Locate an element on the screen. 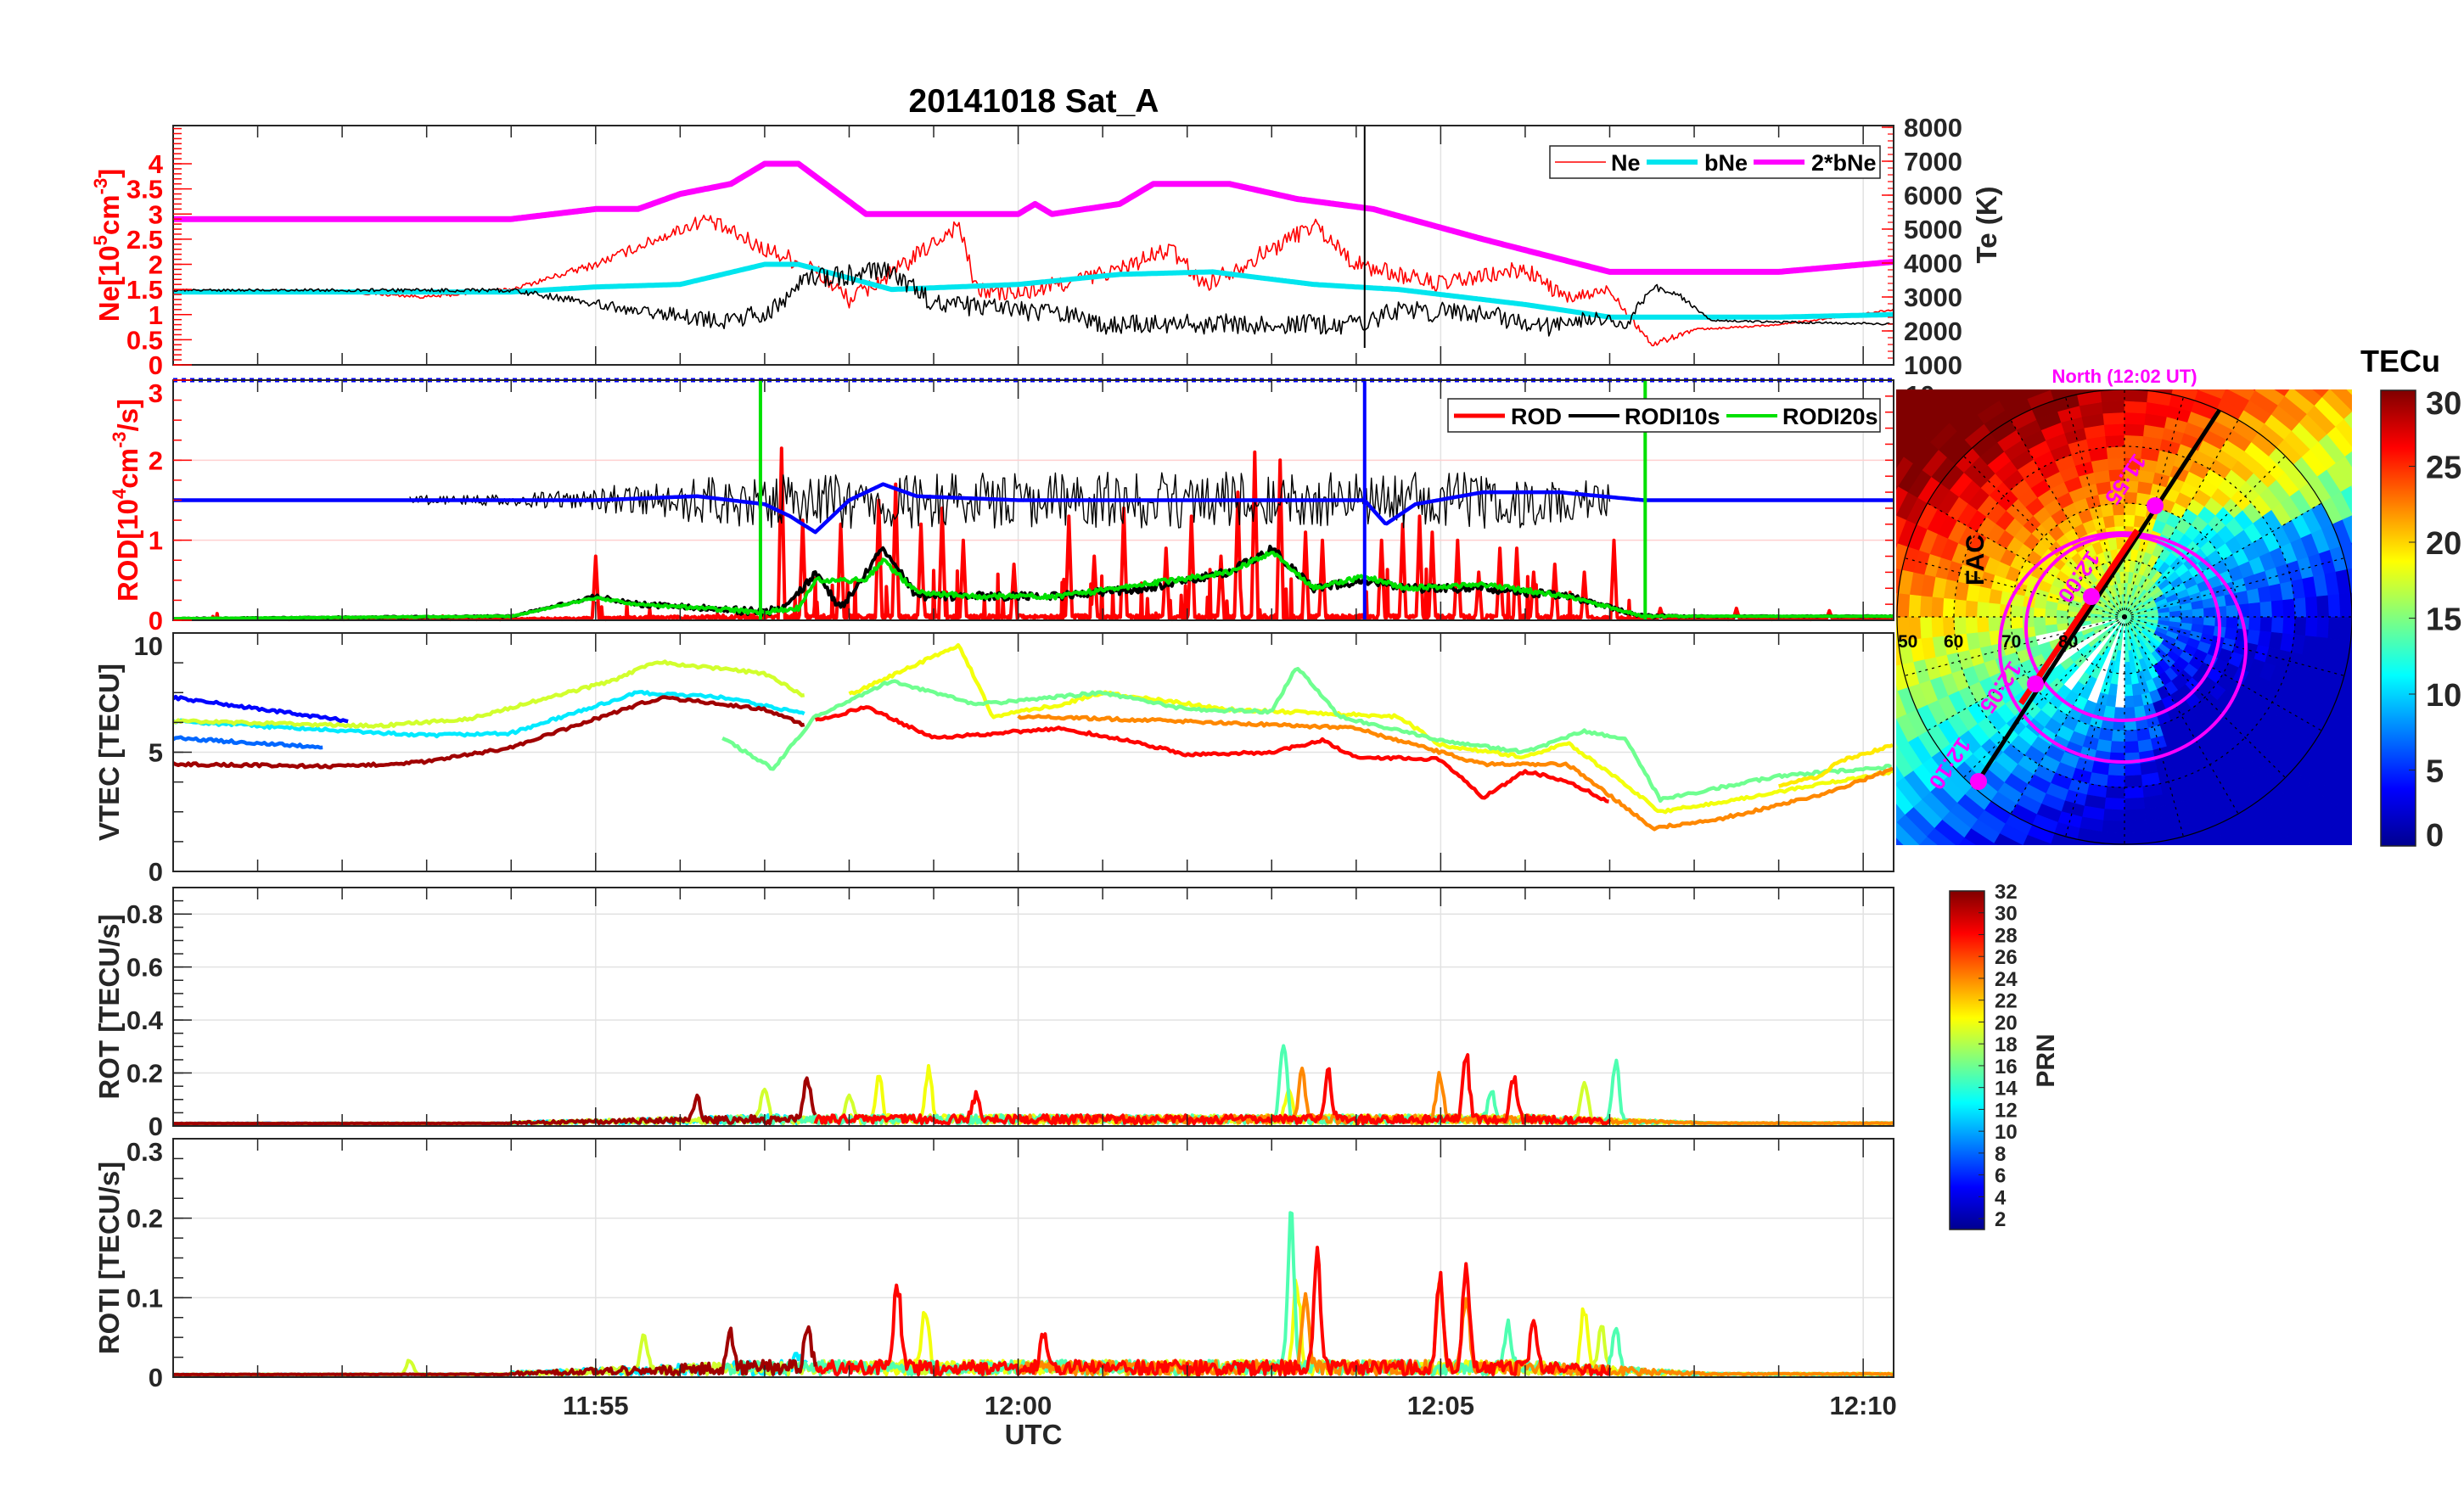 Image resolution: width=2464 pixels, height=1490 pixels. prn-colorbar-tick: 6 is located at coordinates (2000, 1176).